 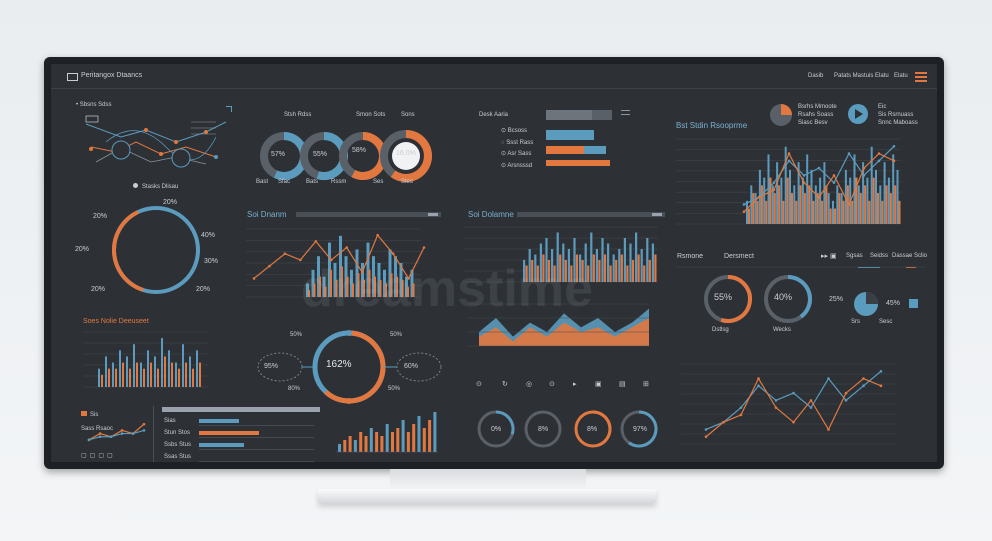 What do you see at coordinates (861, 76) in the screenshot?
I see `header-menu-item: Patats Mastuis Elatu` at bounding box center [861, 76].